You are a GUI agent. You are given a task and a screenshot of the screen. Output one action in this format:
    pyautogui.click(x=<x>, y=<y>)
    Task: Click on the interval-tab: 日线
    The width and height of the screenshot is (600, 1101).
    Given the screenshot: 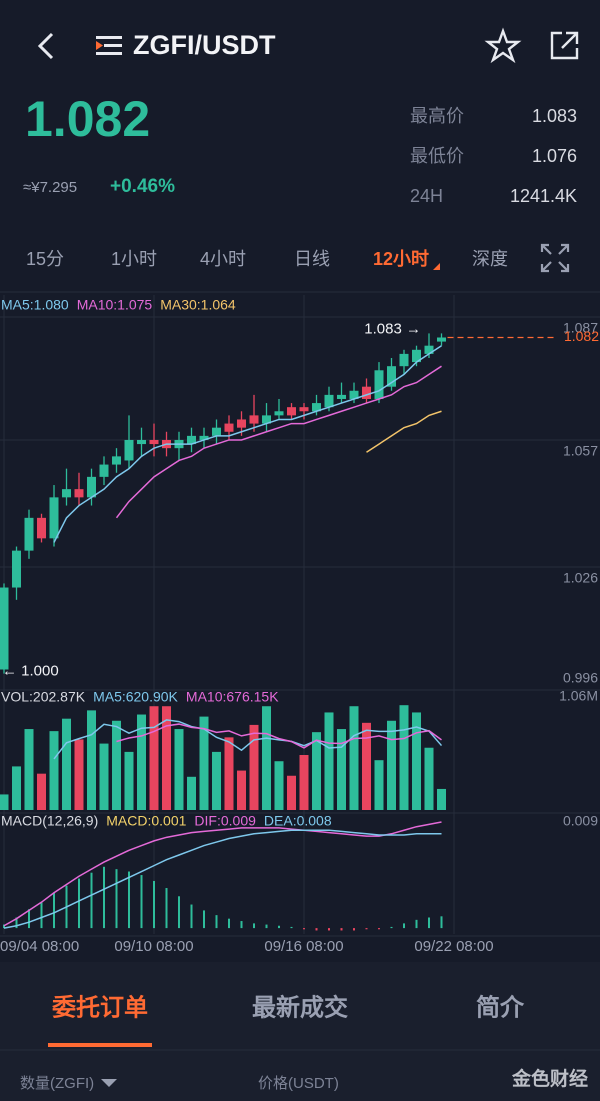 What is the action you would take?
    pyautogui.click(x=312, y=259)
    